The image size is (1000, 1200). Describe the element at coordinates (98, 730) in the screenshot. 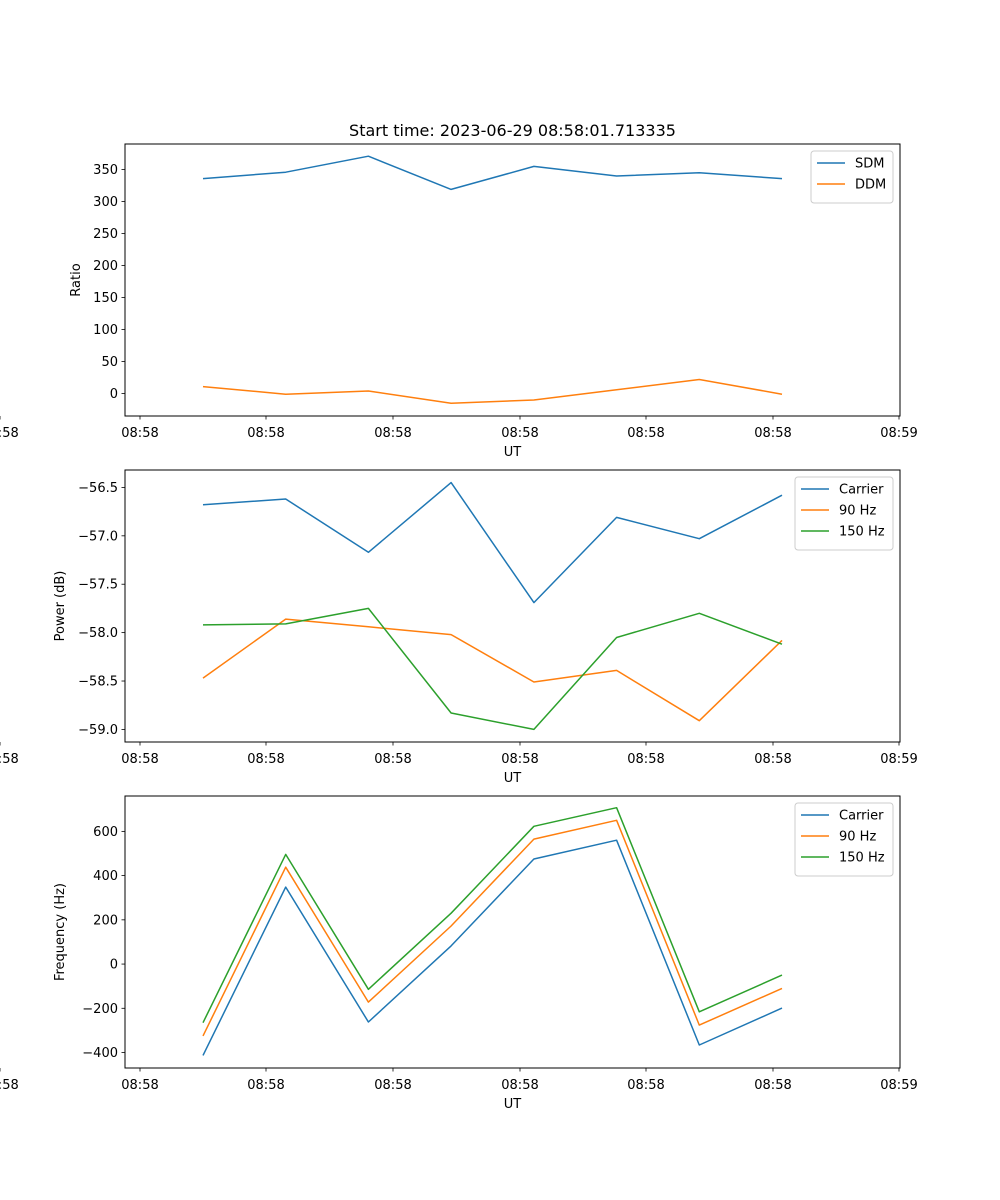

I see `y-tick-label: −59.0` at that location.